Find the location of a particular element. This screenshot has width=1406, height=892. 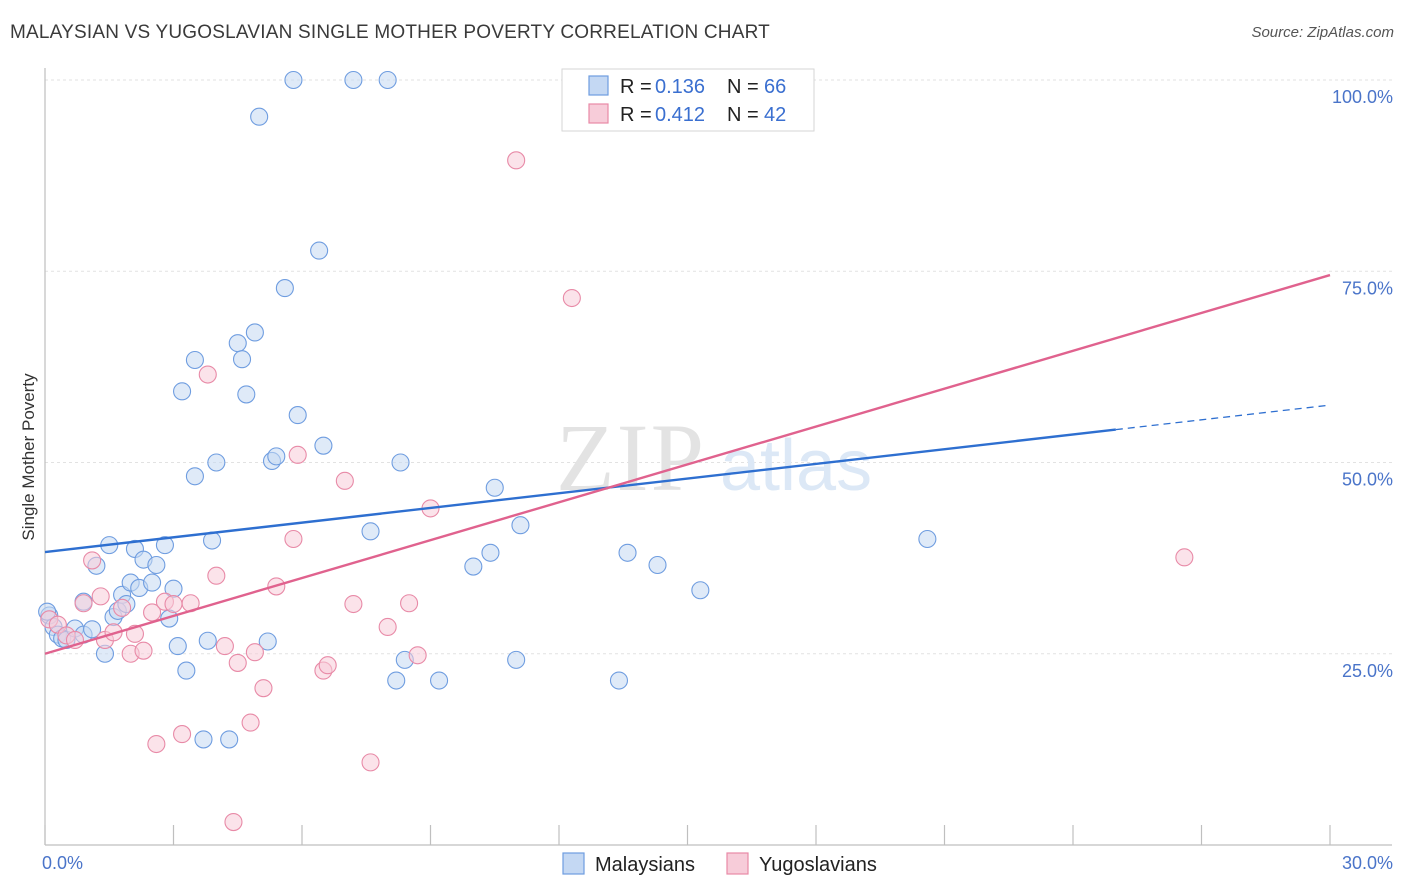

legend-swatch-malaysians is located at coordinates (598, 85).